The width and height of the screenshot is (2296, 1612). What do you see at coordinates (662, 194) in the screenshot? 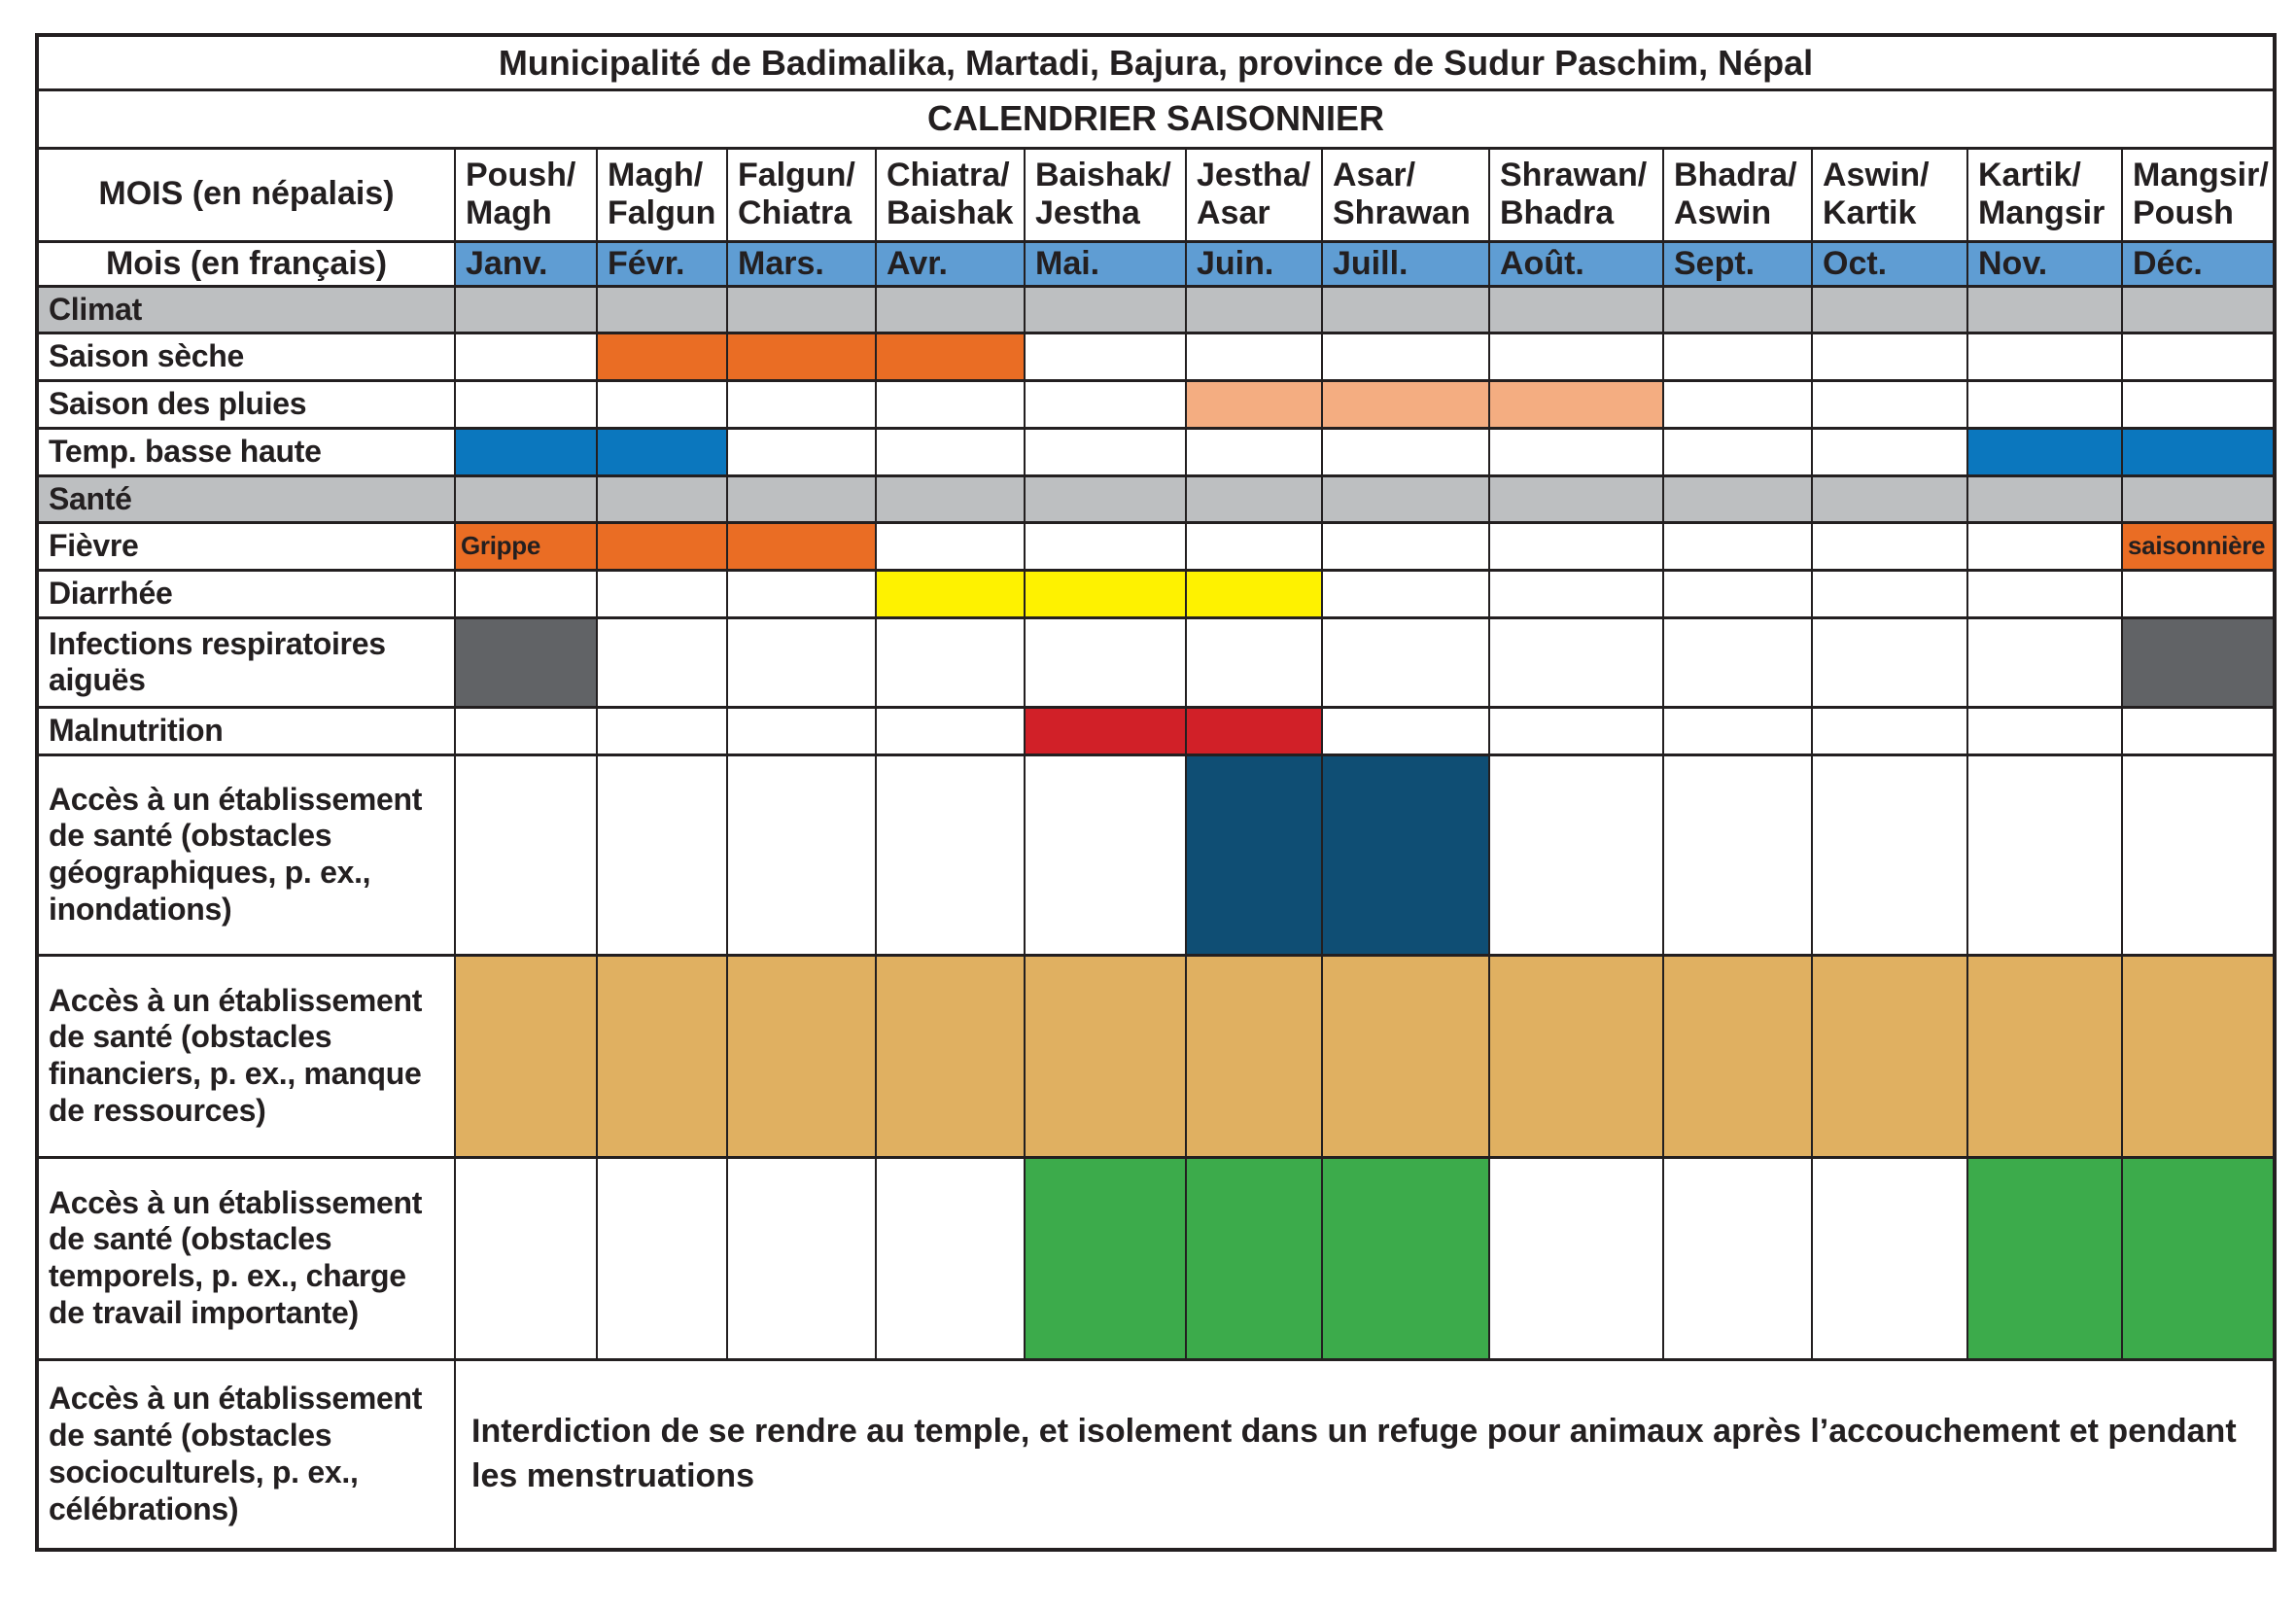
I see `nepali-month-header-2: Magh/ Falgun` at bounding box center [662, 194].